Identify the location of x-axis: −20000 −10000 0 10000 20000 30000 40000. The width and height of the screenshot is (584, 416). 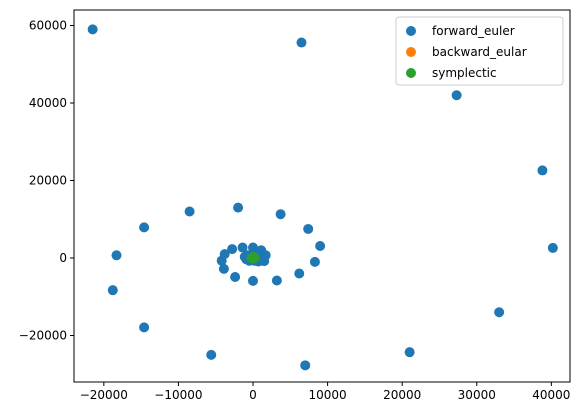
(325, 392).